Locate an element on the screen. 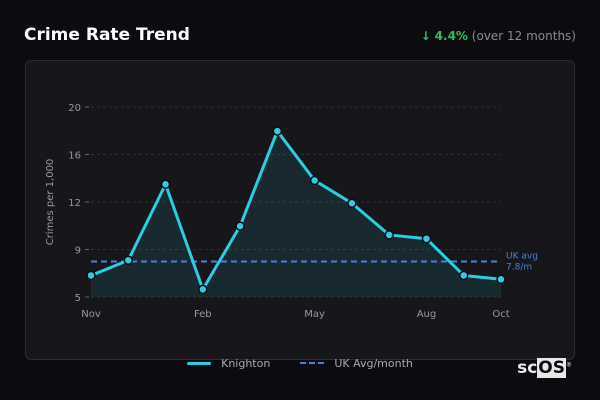 This screenshot has width=600, height=400. x-tick-label: Aug is located at coordinates (427, 314).